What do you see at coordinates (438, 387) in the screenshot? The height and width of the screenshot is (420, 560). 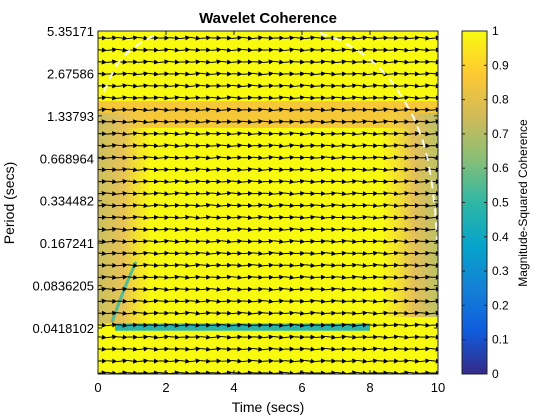 I see `x-tick-label: 10` at bounding box center [438, 387].